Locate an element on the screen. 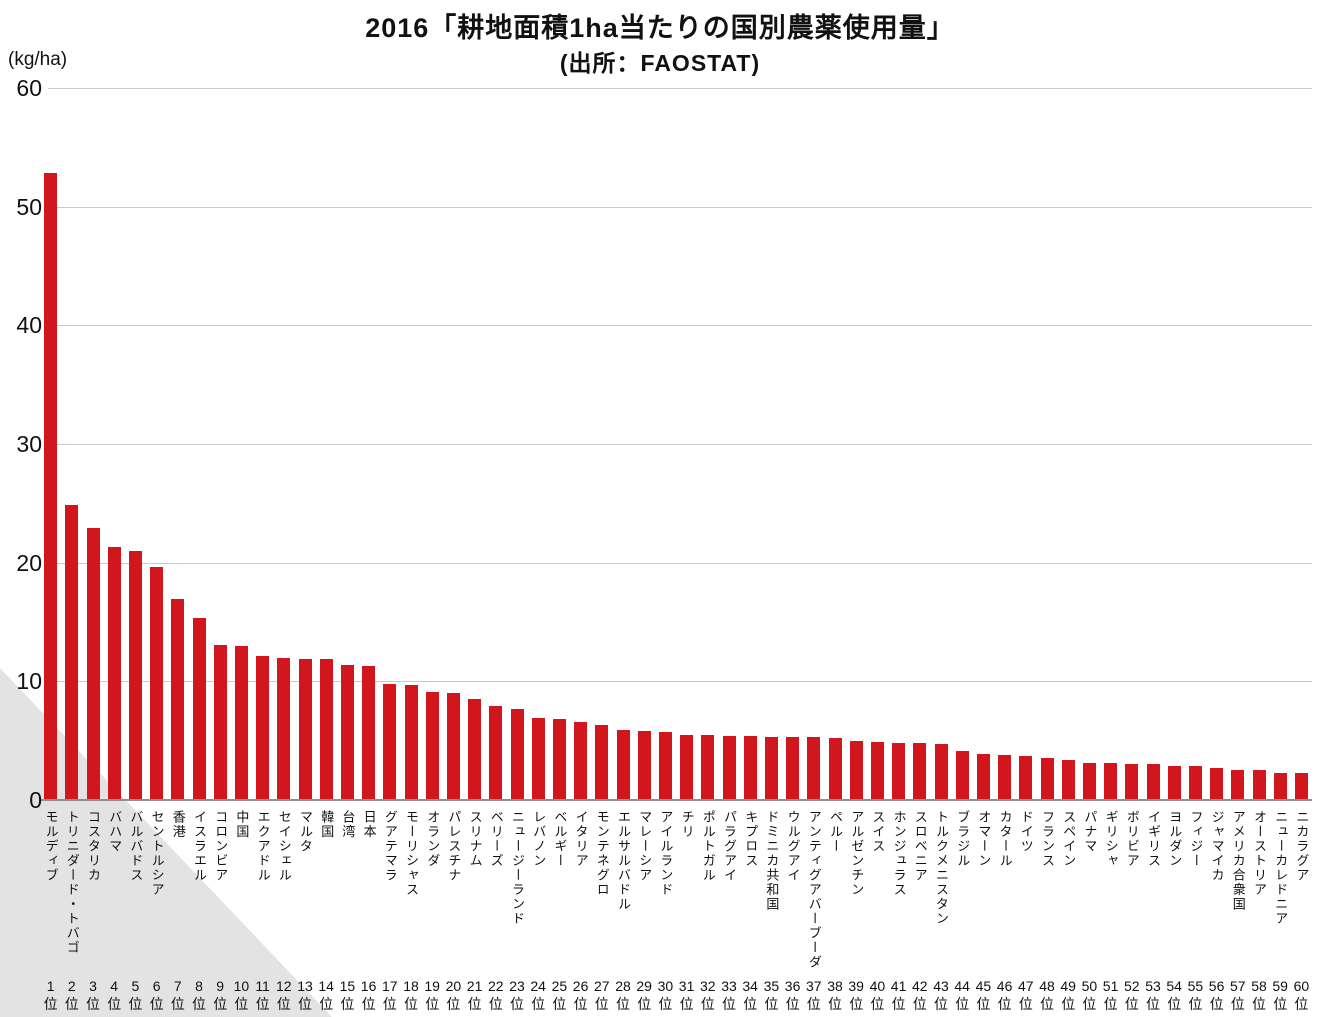  rank-number: 49 is located at coordinates (1068, 986).